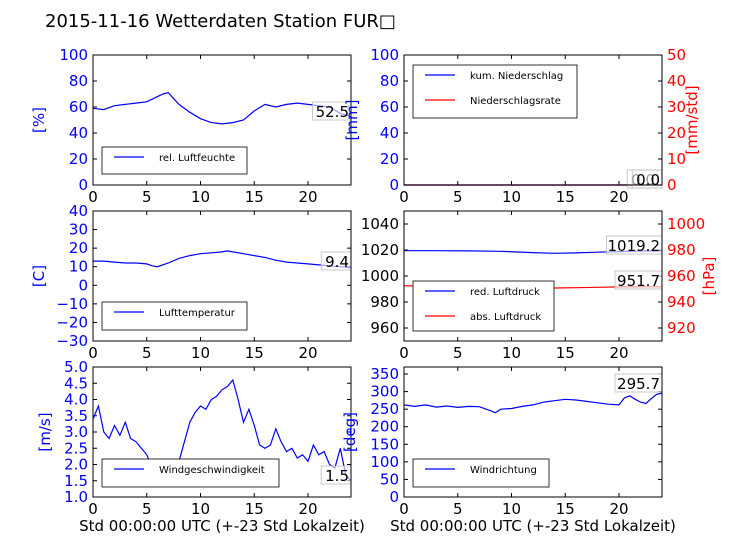 The image size is (736, 552). I want to click on y-axis-label: [deg], so click(350, 432).